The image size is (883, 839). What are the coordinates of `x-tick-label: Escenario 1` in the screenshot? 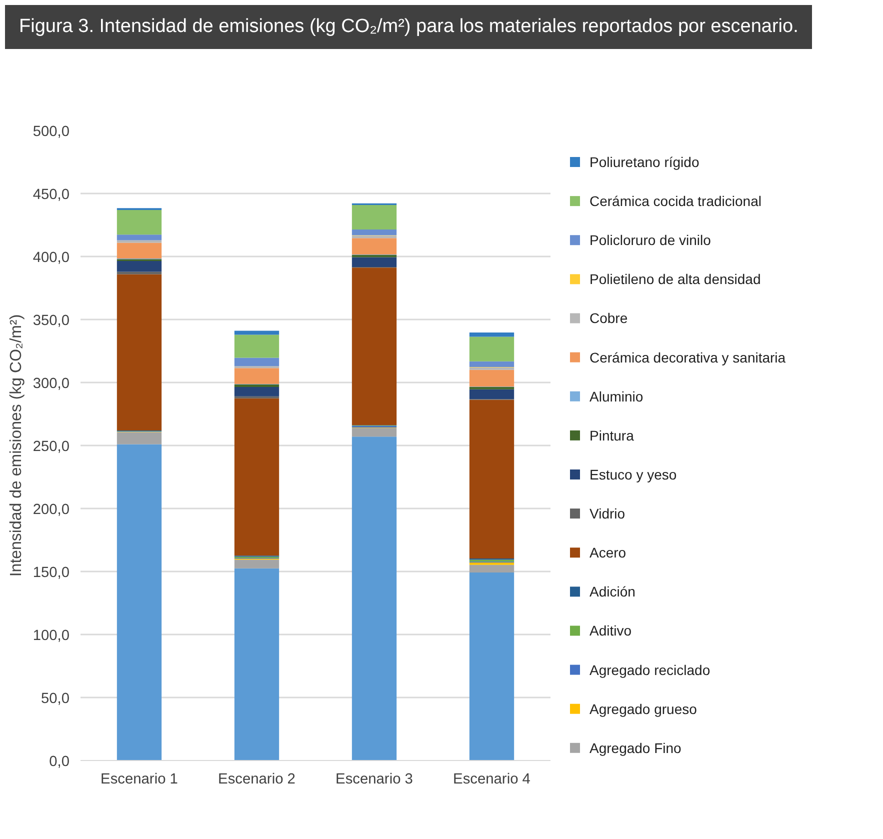 It's located at (139, 780).